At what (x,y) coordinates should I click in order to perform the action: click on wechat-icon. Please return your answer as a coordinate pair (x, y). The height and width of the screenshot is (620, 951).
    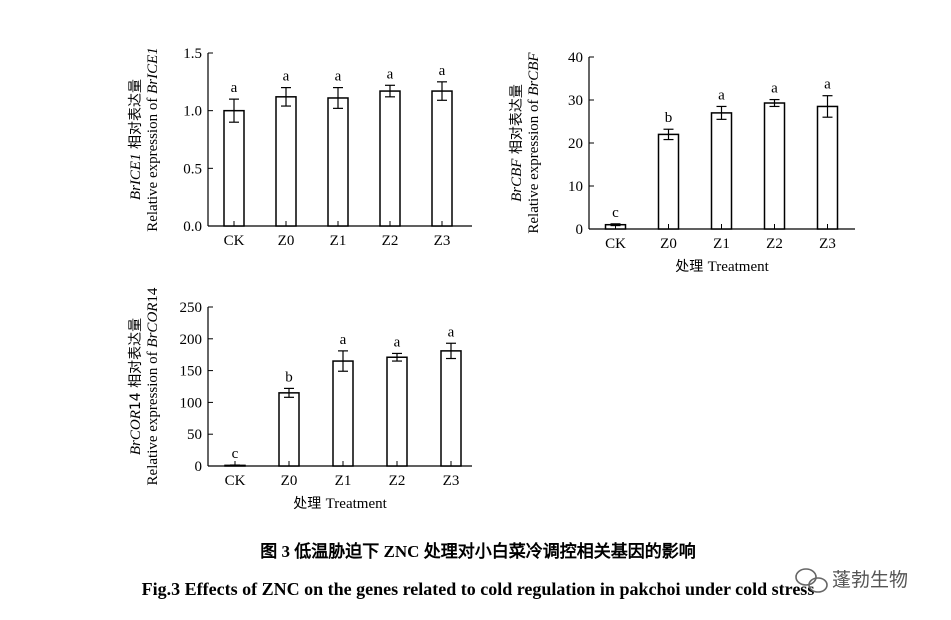
    Looking at the image, I should click on (811, 580).